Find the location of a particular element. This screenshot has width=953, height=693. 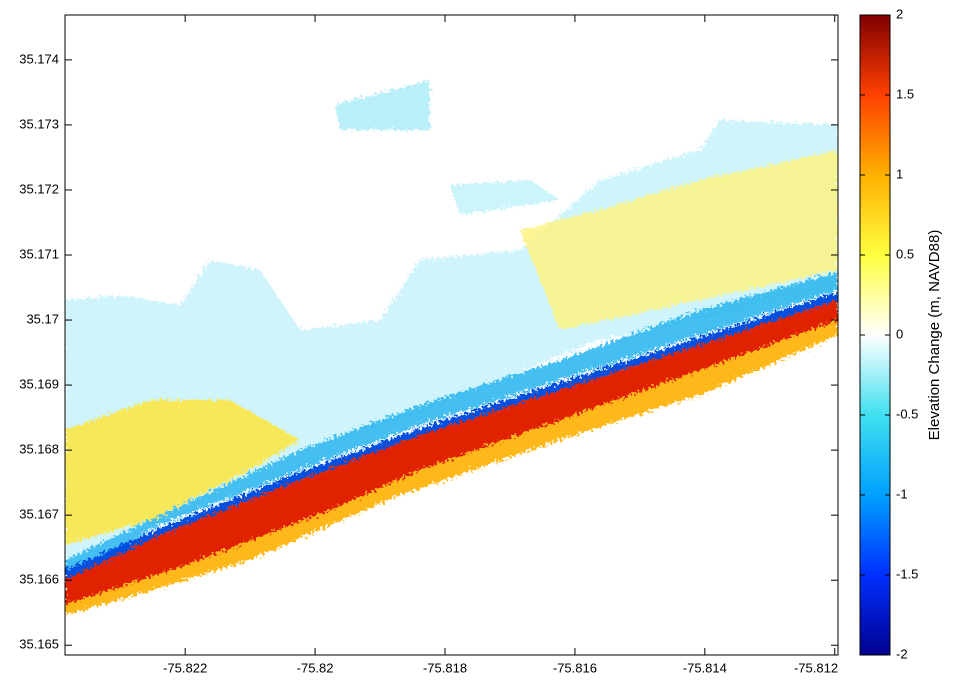

y-tick-label: 35.167 is located at coordinates (39, 514).